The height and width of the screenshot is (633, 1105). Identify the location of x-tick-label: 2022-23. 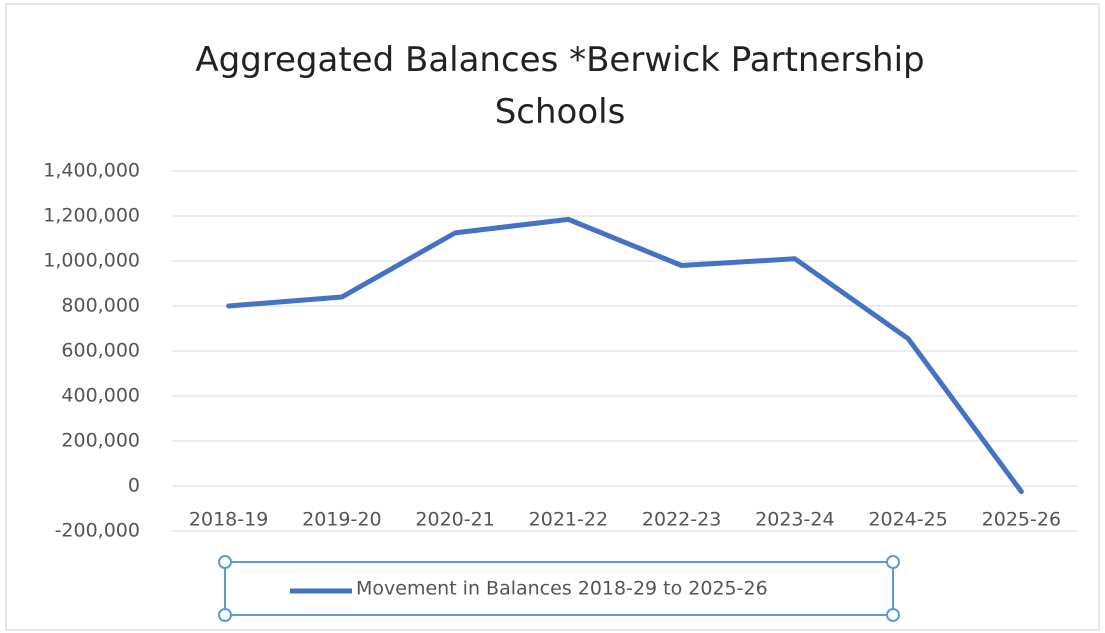
(681, 520).